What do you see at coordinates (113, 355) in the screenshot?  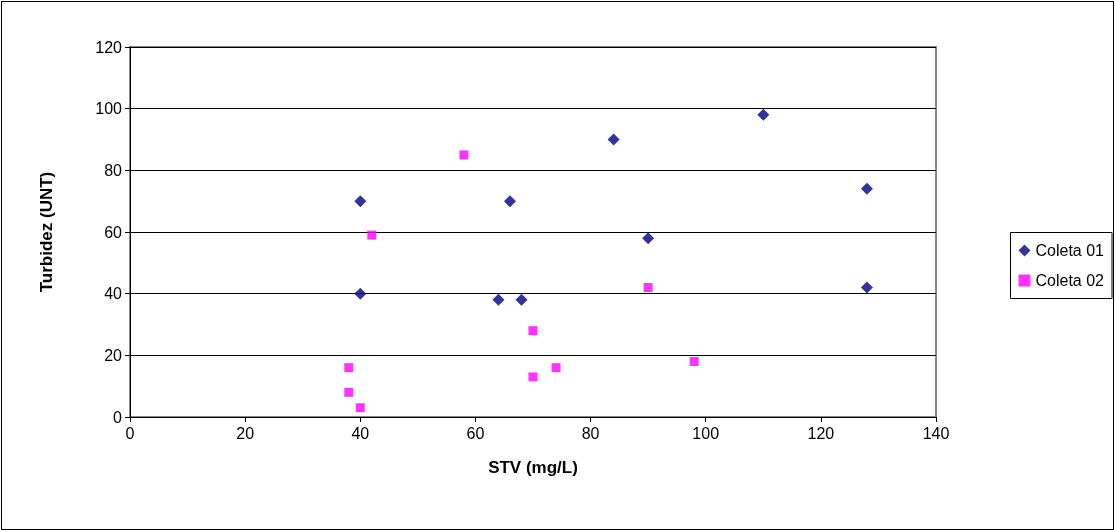 I see `y-tick-label: 20` at bounding box center [113, 355].